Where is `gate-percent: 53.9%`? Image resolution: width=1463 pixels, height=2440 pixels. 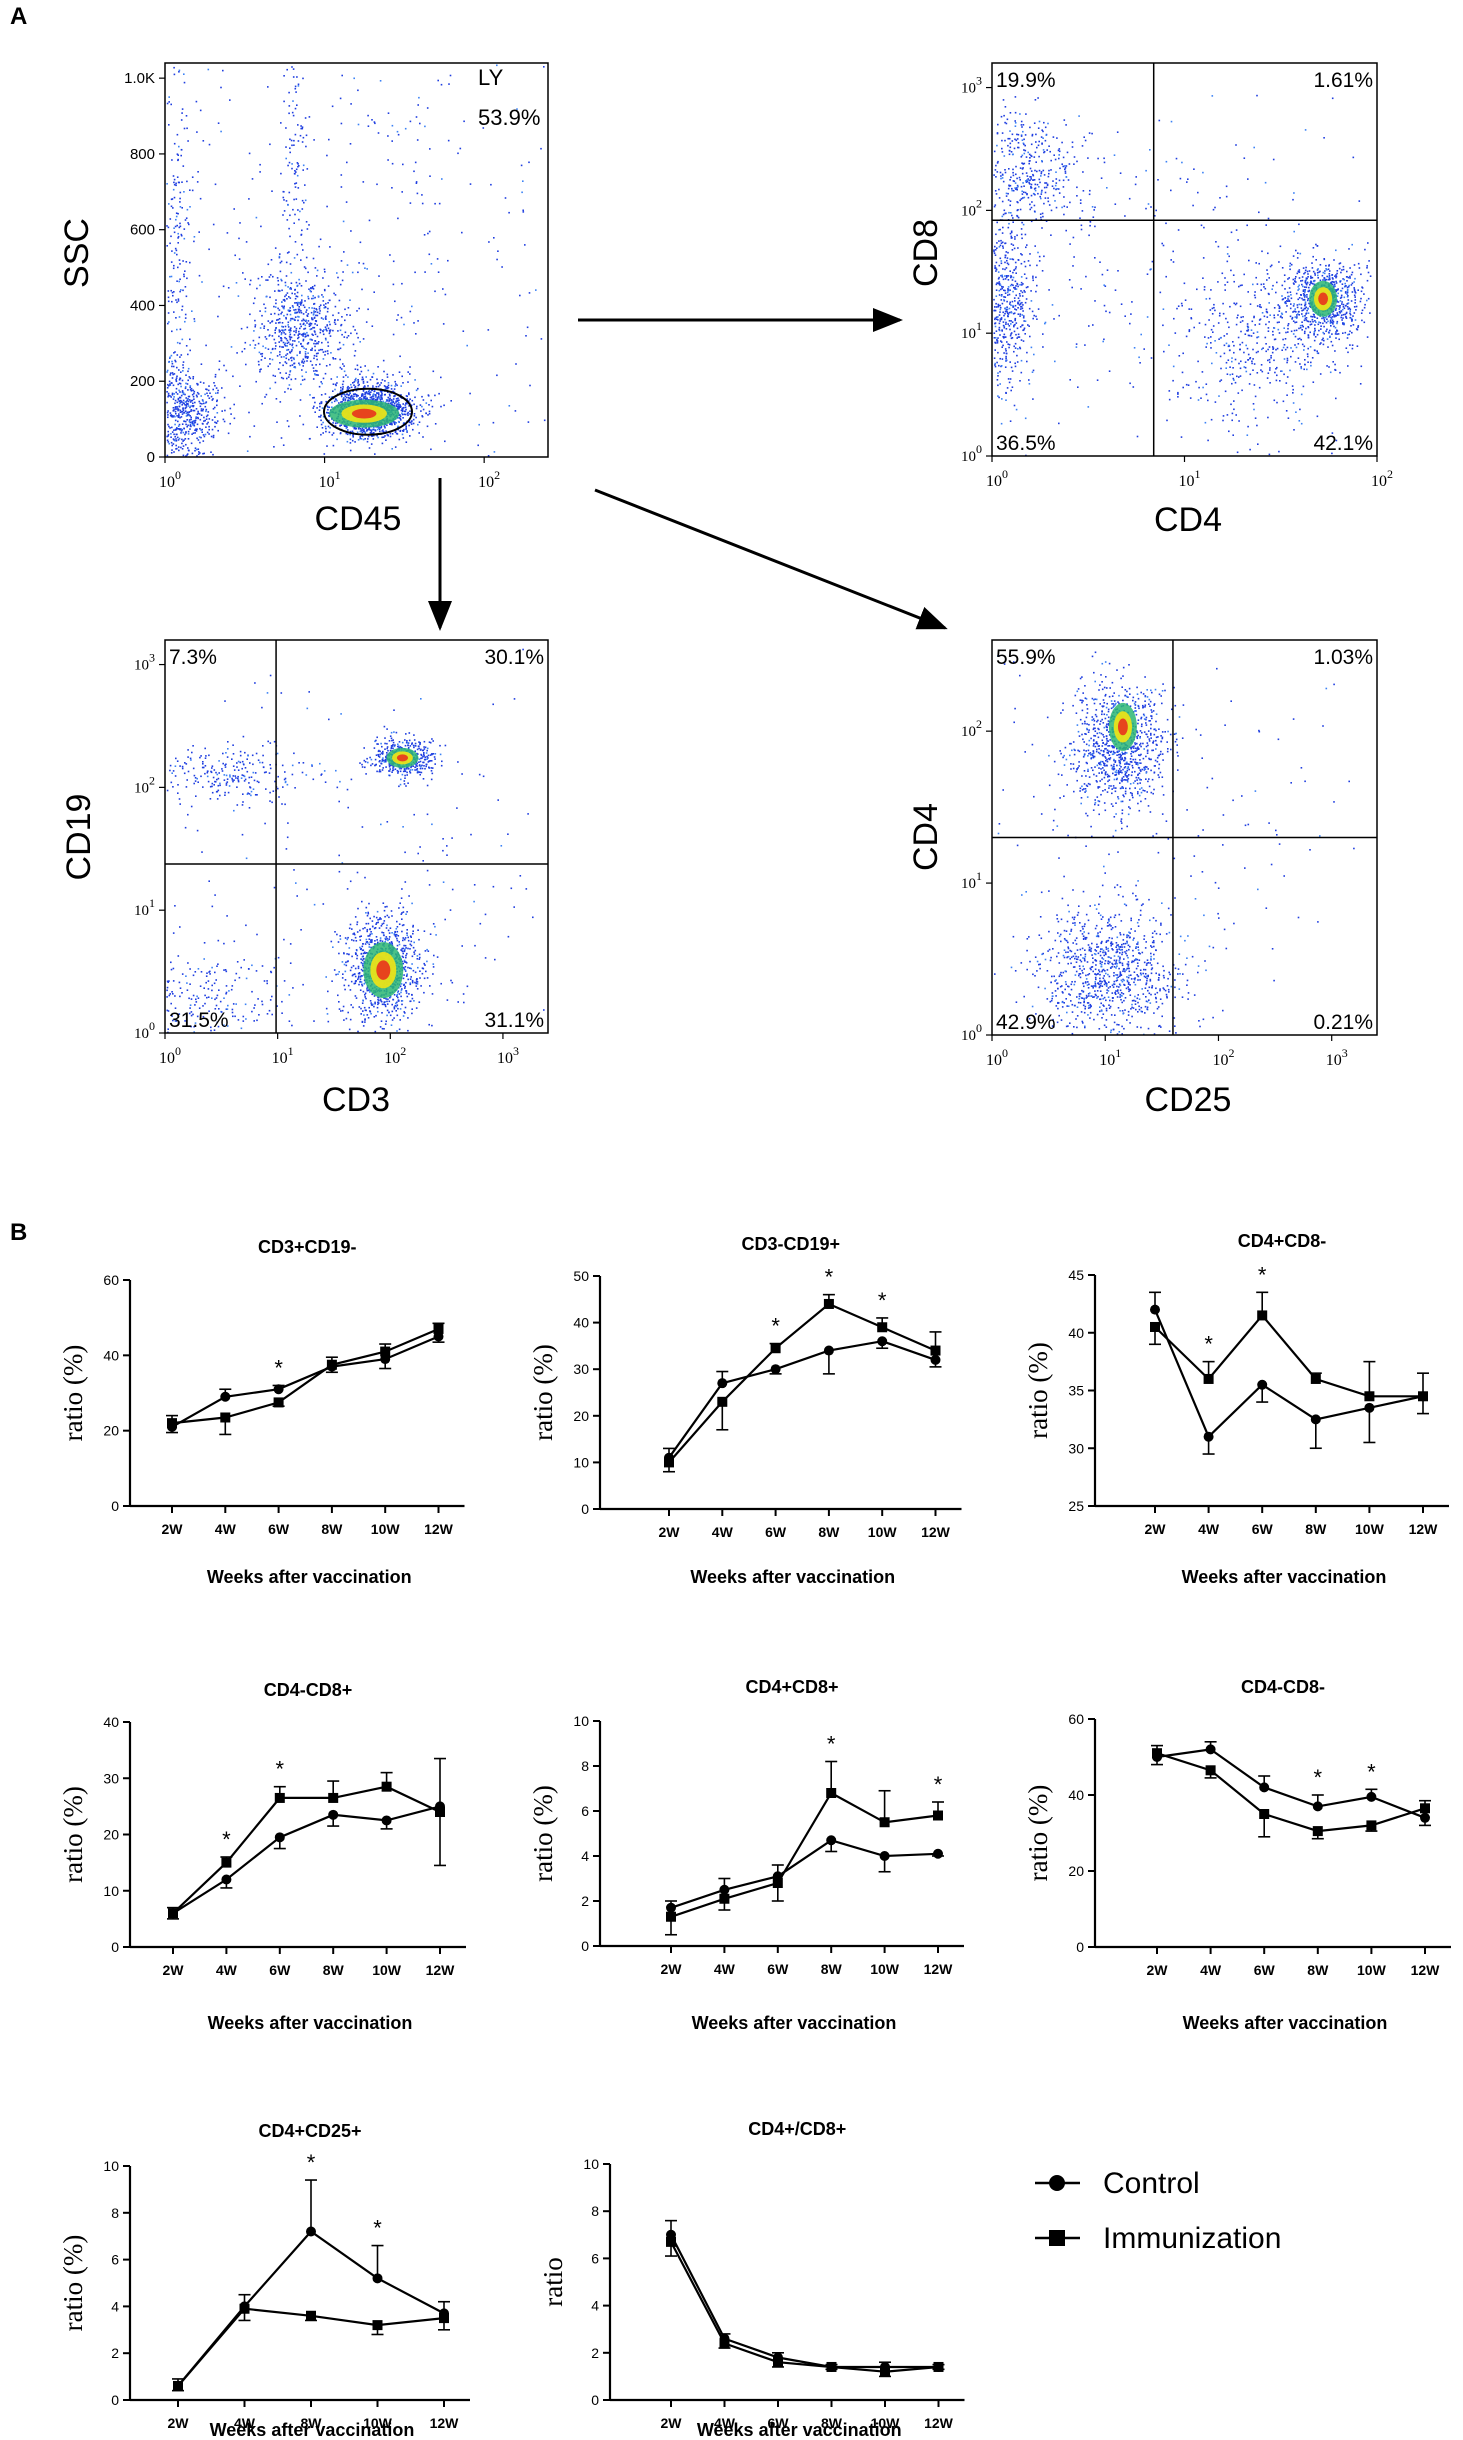 gate-percent: 53.9% is located at coordinates (509, 117).